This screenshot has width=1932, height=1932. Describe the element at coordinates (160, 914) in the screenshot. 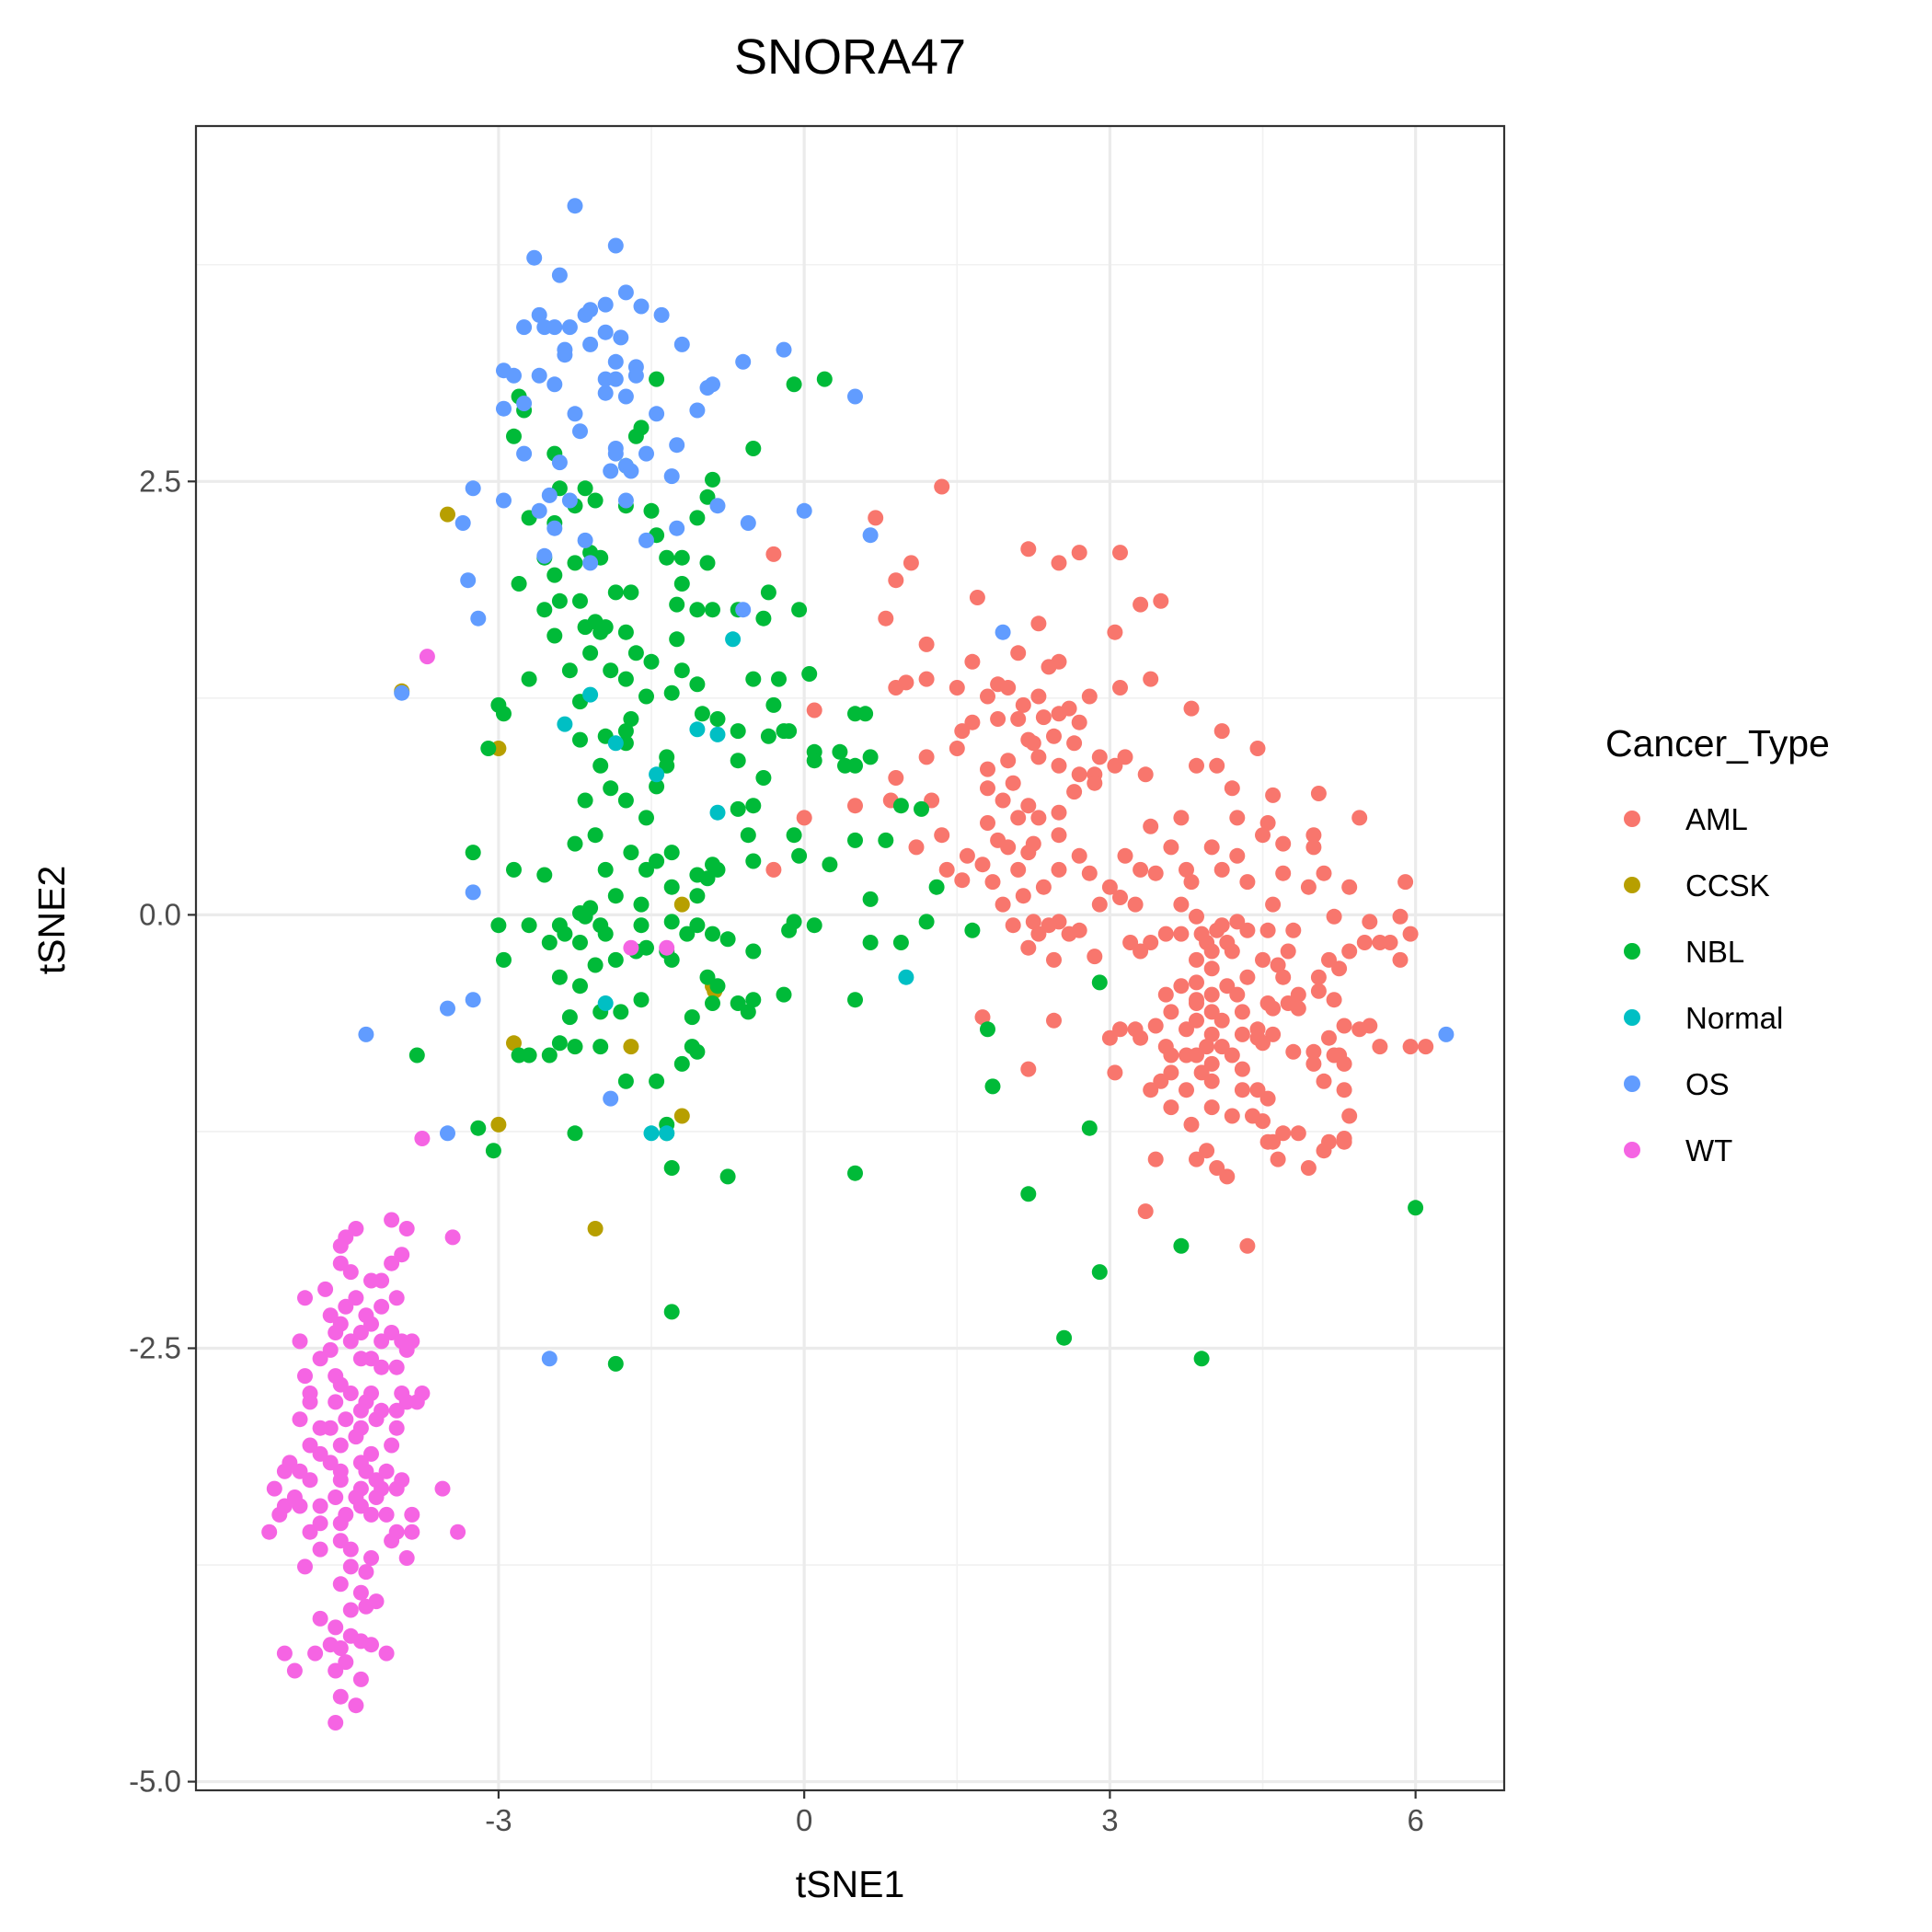

I see `y-tick-label: 0.0` at that location.